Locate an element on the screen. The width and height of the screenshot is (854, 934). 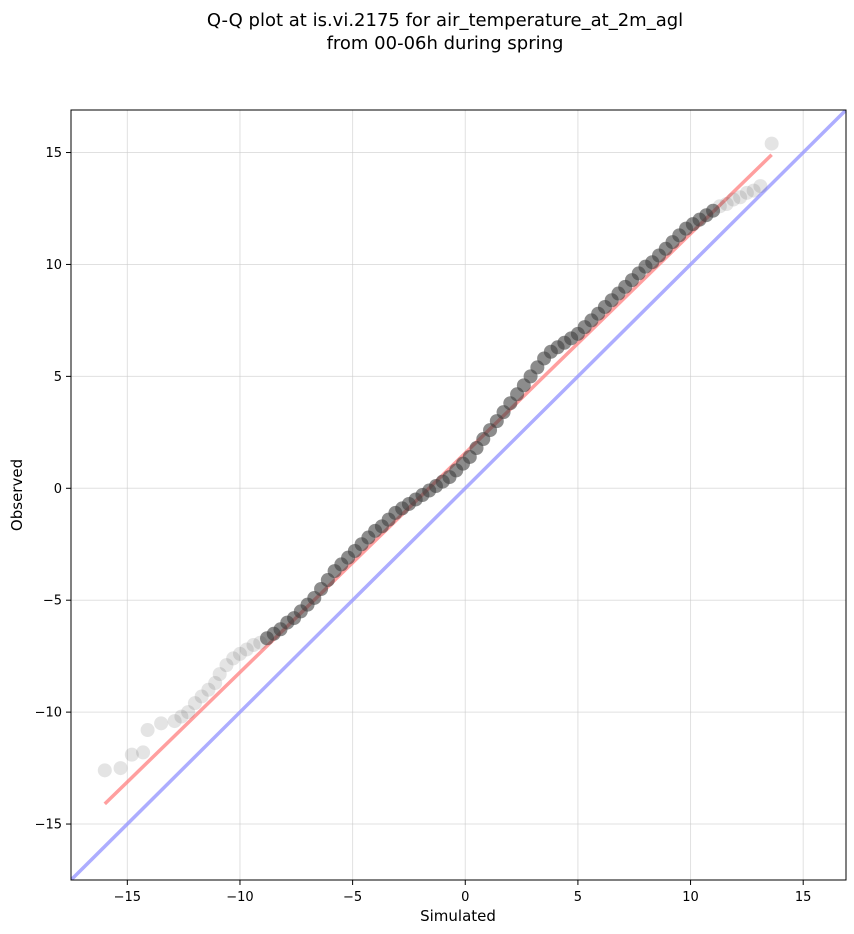
y-axis-label: Observed is located at coordinates (17, 495).